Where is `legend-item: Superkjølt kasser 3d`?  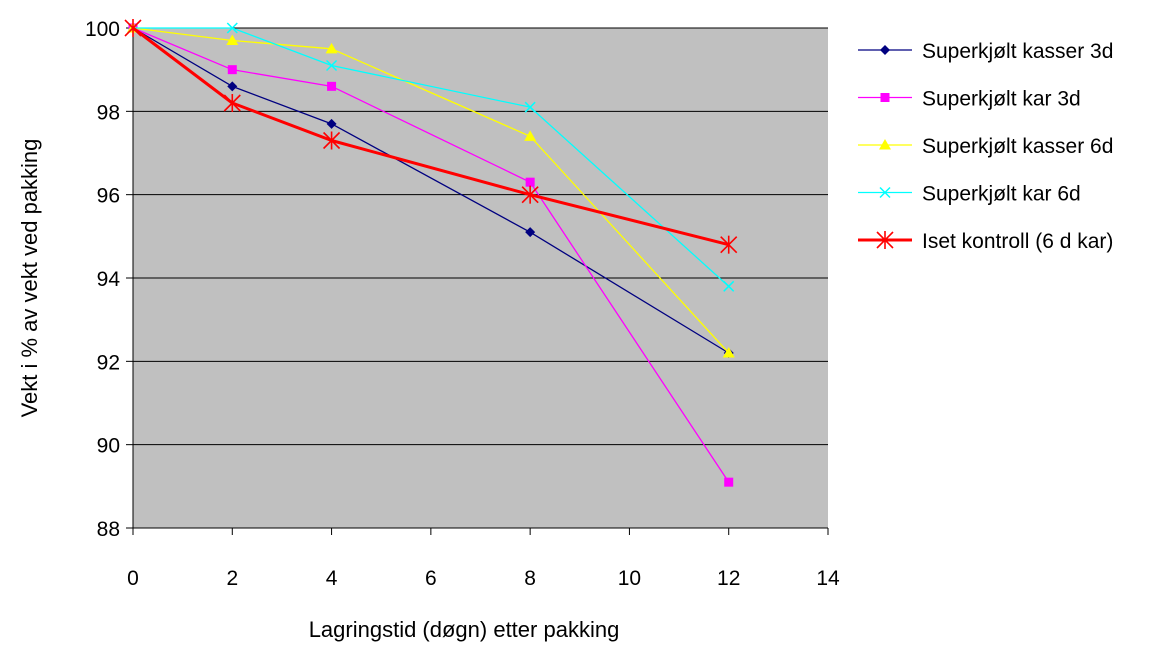 legend-item: Superkjølt kasser 3d is located at coordinates (985, 51).